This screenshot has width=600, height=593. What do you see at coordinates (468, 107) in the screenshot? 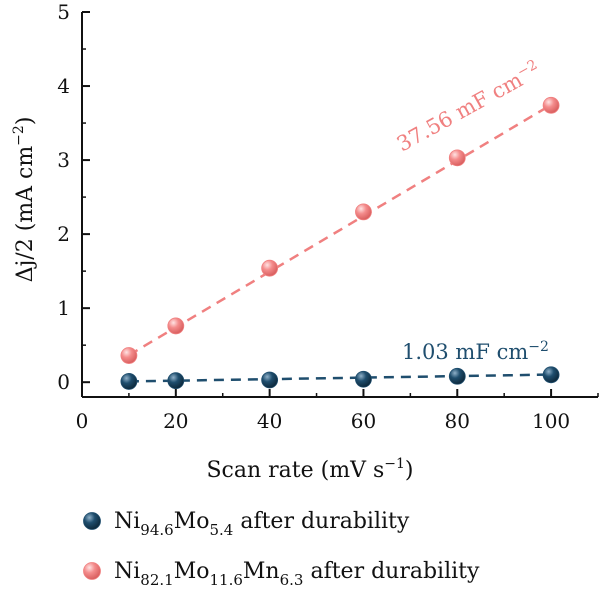
I see `fit-label-1: 37.56 mF cm−2` at bounding box center [468, 107].